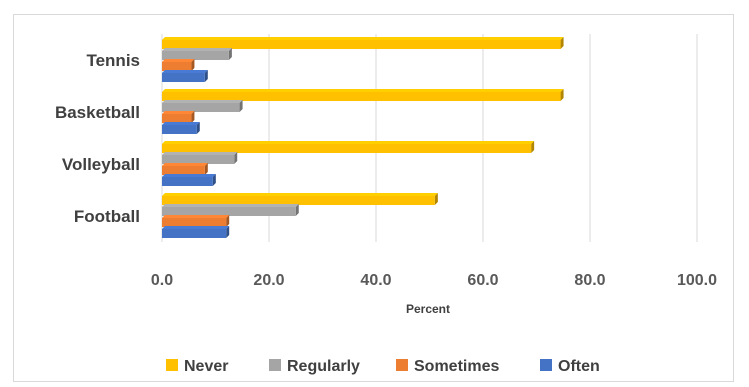 Image resolution: width=749 pixels, height=387 pixels. I want to click on x-axis-title: Percent, so click(428, 309).